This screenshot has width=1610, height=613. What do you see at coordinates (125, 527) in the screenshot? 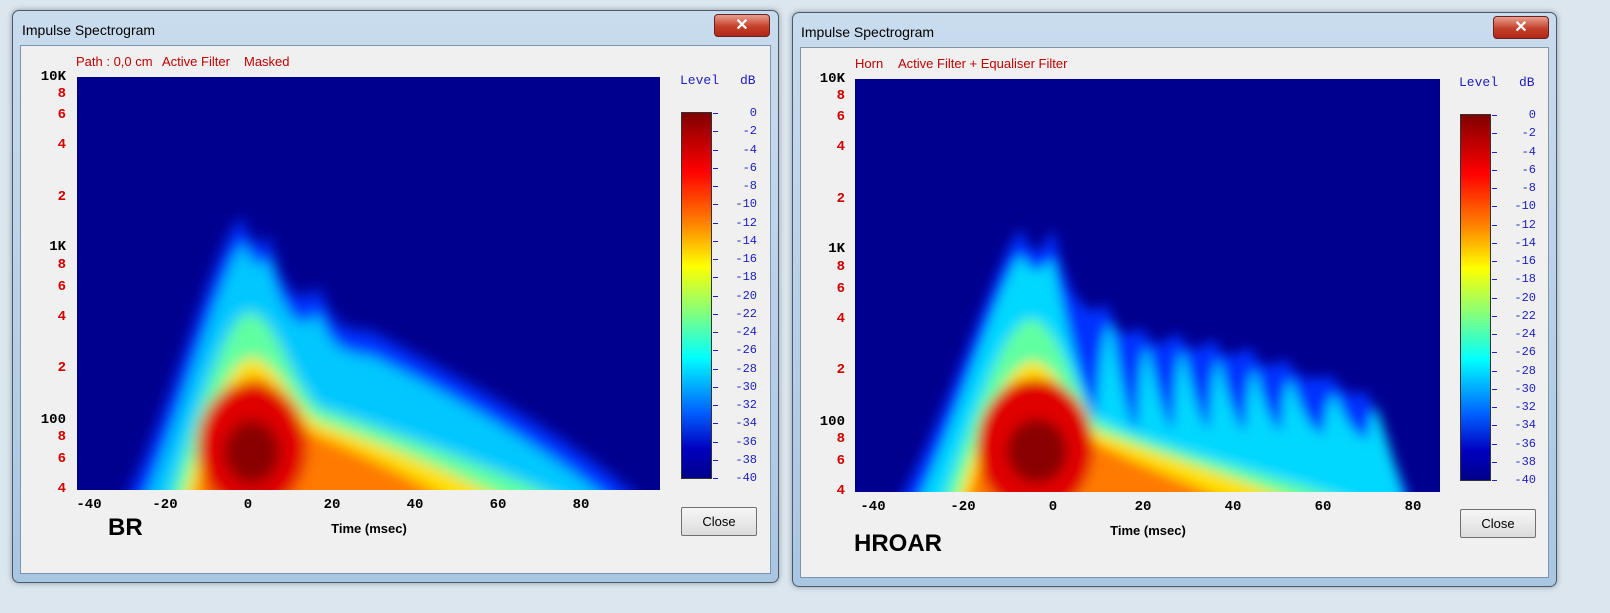
I see `caption: BR` at bounding box center [125, 527].